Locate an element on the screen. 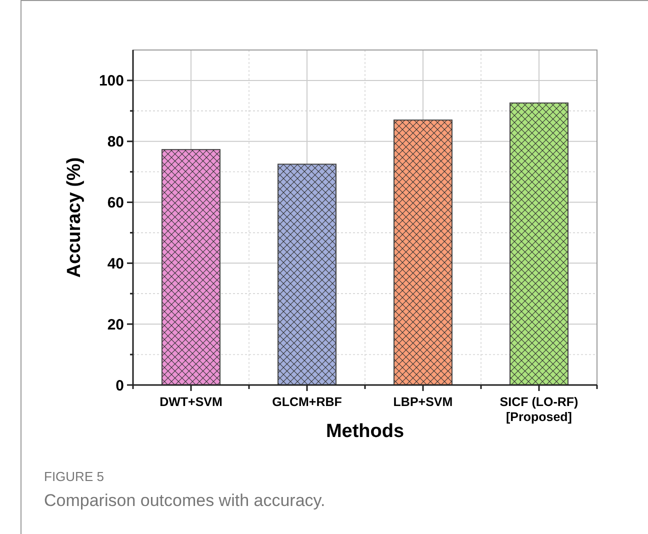 Image resolution: width=648 pixels, height=534 pixels. x-axis-title: Methods is located at coordinates (365, 431).